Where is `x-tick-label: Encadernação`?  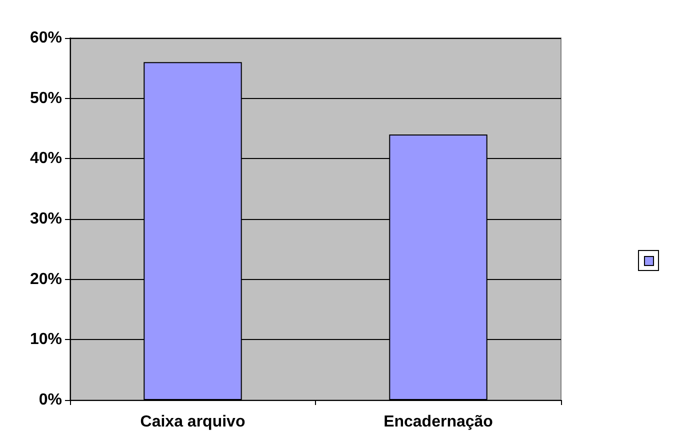 x-tick-label: Encadernação is located at coordinates (439, 422).